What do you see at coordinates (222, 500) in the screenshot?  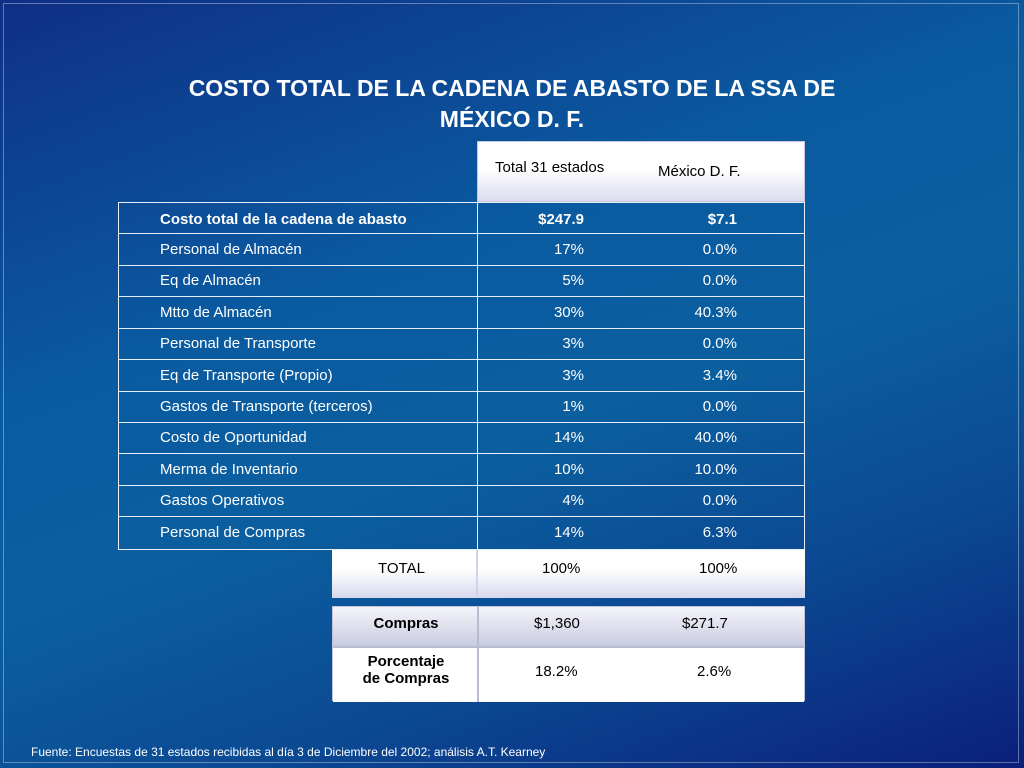 I see `row-label: Gastos Operativos` at bounding box center [222, 500].